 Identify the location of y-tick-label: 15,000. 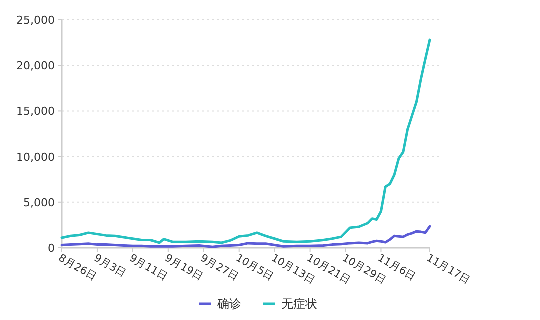
(35, 111).